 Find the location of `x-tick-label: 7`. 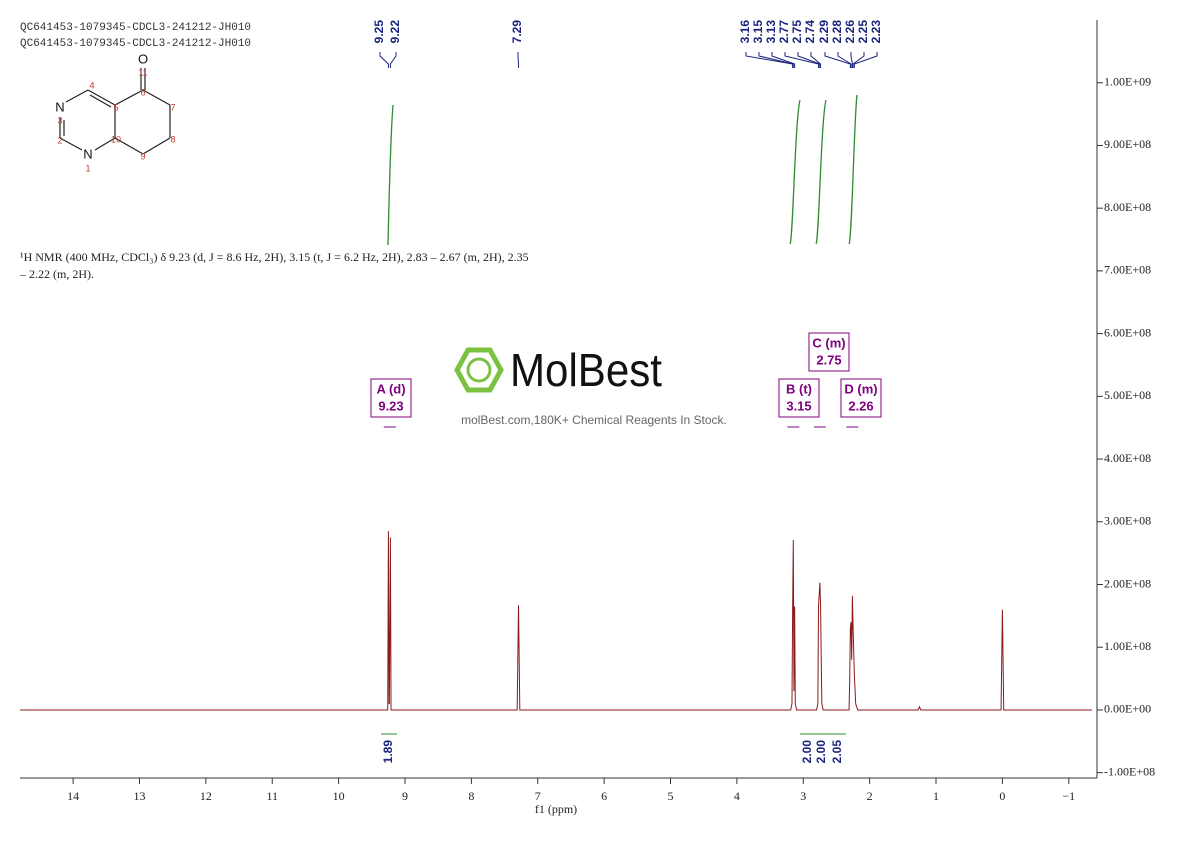

x-tick-label: 7 is located at coordinates (538, 796).